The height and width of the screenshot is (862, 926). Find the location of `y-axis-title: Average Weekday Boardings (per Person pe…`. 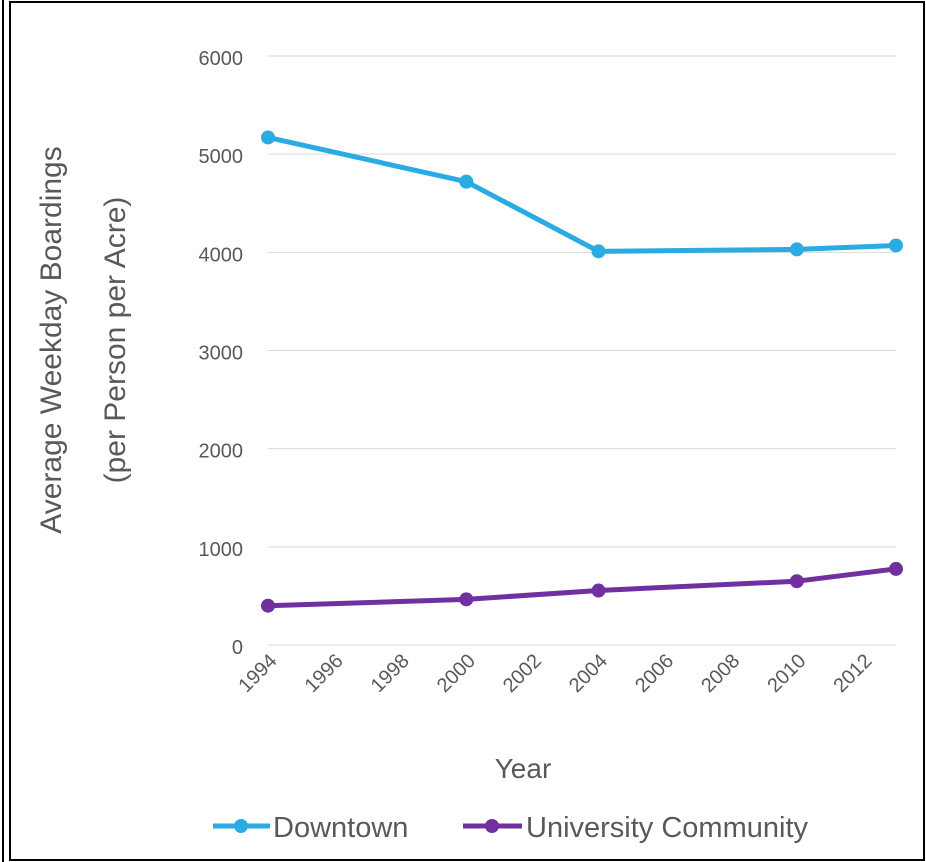

y-axis-title: Average Weekday Boardings (per Person pe… is located at coordinates (83, 339).